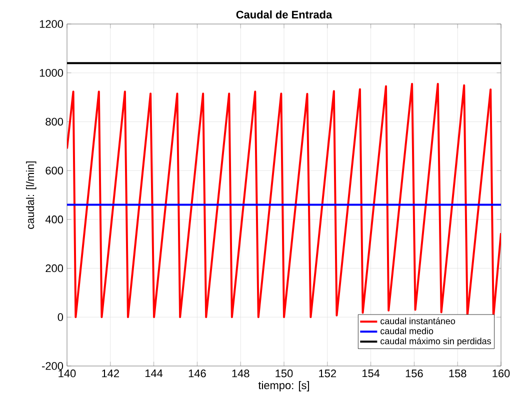 This screenshot has width=518, height=414. Describe the element at coordinates (418, 321) in the screenshot. I see `legend-label: caudal instantáneo` at that location.